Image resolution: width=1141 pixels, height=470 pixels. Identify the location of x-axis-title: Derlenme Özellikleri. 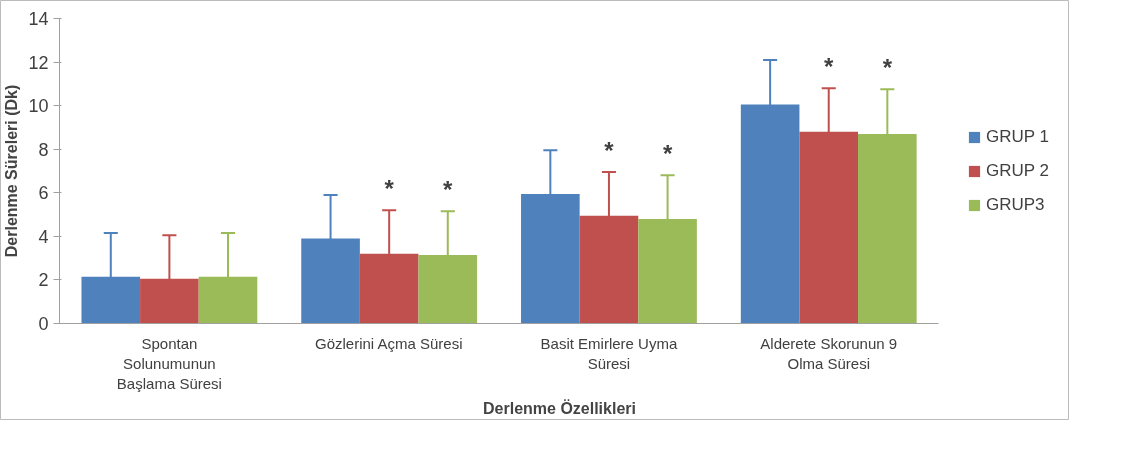
(559, 408).